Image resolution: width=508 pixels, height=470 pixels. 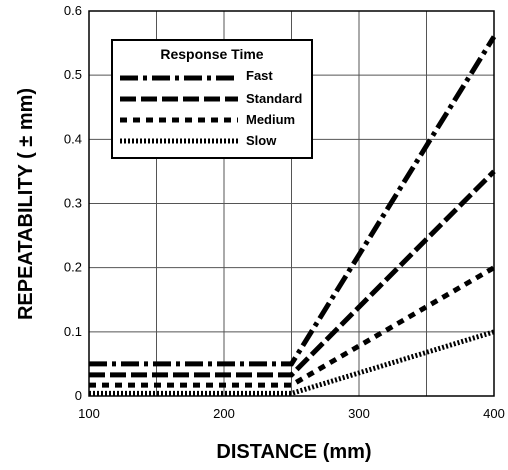 I want to click on y-tick-labels: 0 0.1 0.2 0.3 0.4 0.5 0.6, so click(x=73, y=203).